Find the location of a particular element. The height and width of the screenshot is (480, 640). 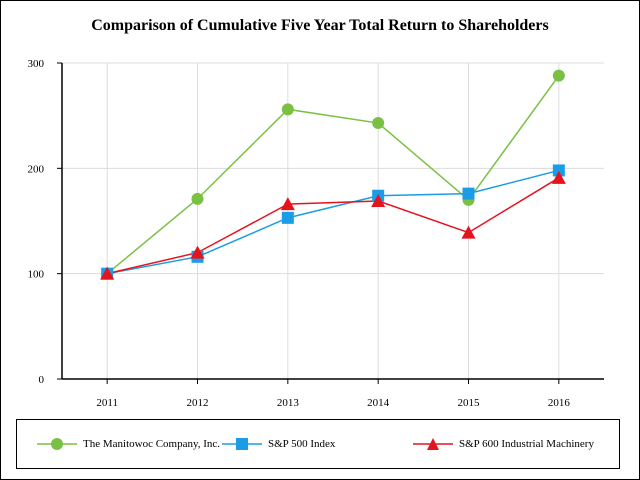

y-tick-label: 300 is located at coordinates (36, 64).